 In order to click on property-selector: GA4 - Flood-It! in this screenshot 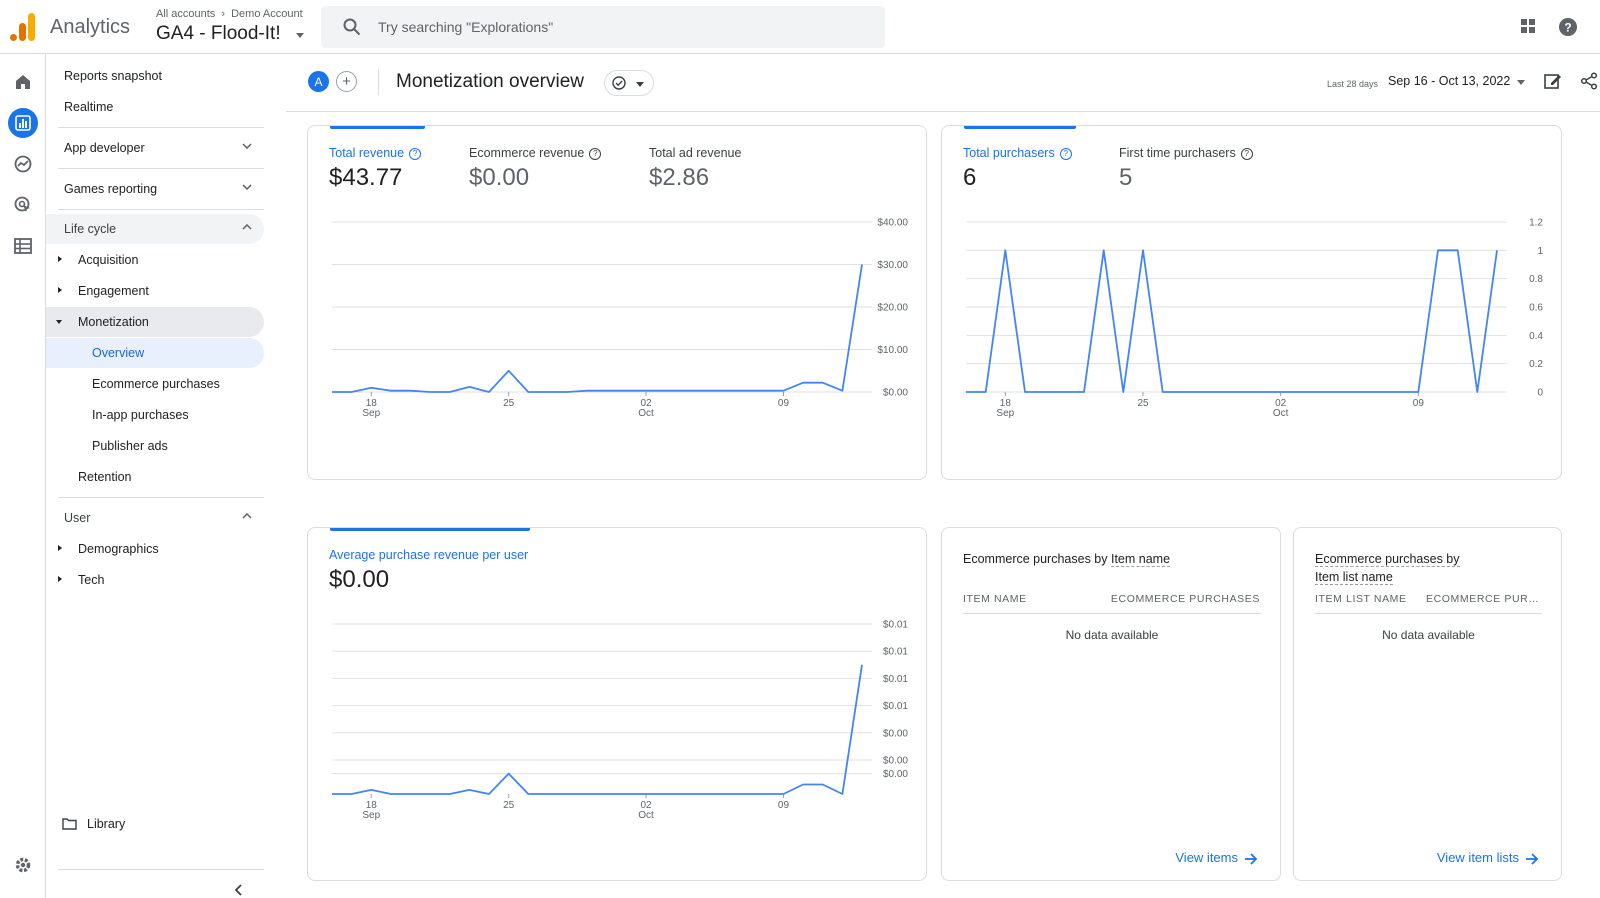, I will do `click(218, 33)`.